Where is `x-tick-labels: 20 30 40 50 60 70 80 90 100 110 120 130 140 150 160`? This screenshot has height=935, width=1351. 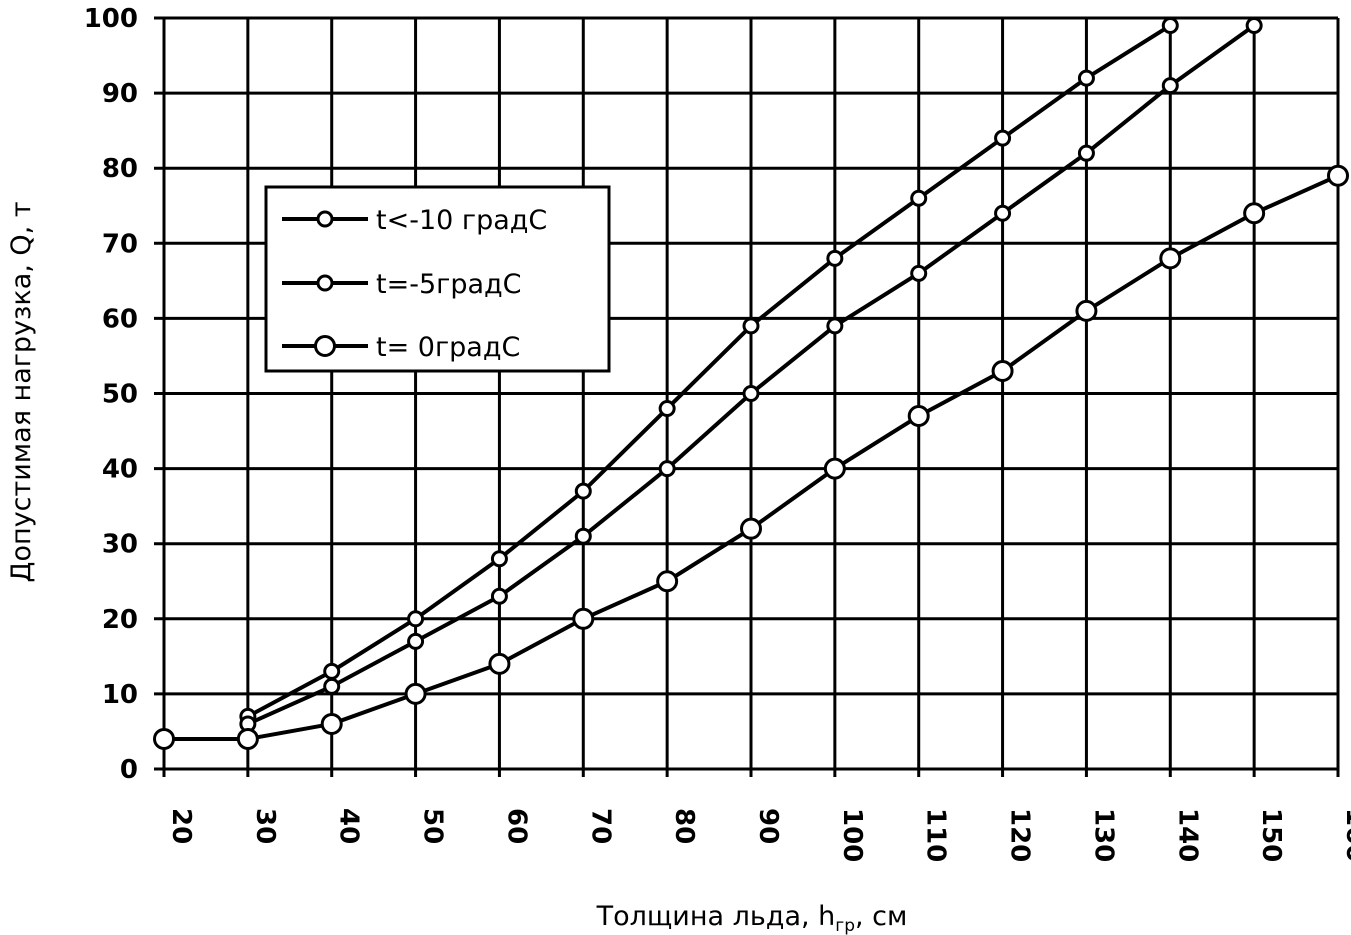
x-tick-labels: 20 30 40 50 60 70 80 90 100 110 120 130 140 150 160 is located at coordinates (758, 835).